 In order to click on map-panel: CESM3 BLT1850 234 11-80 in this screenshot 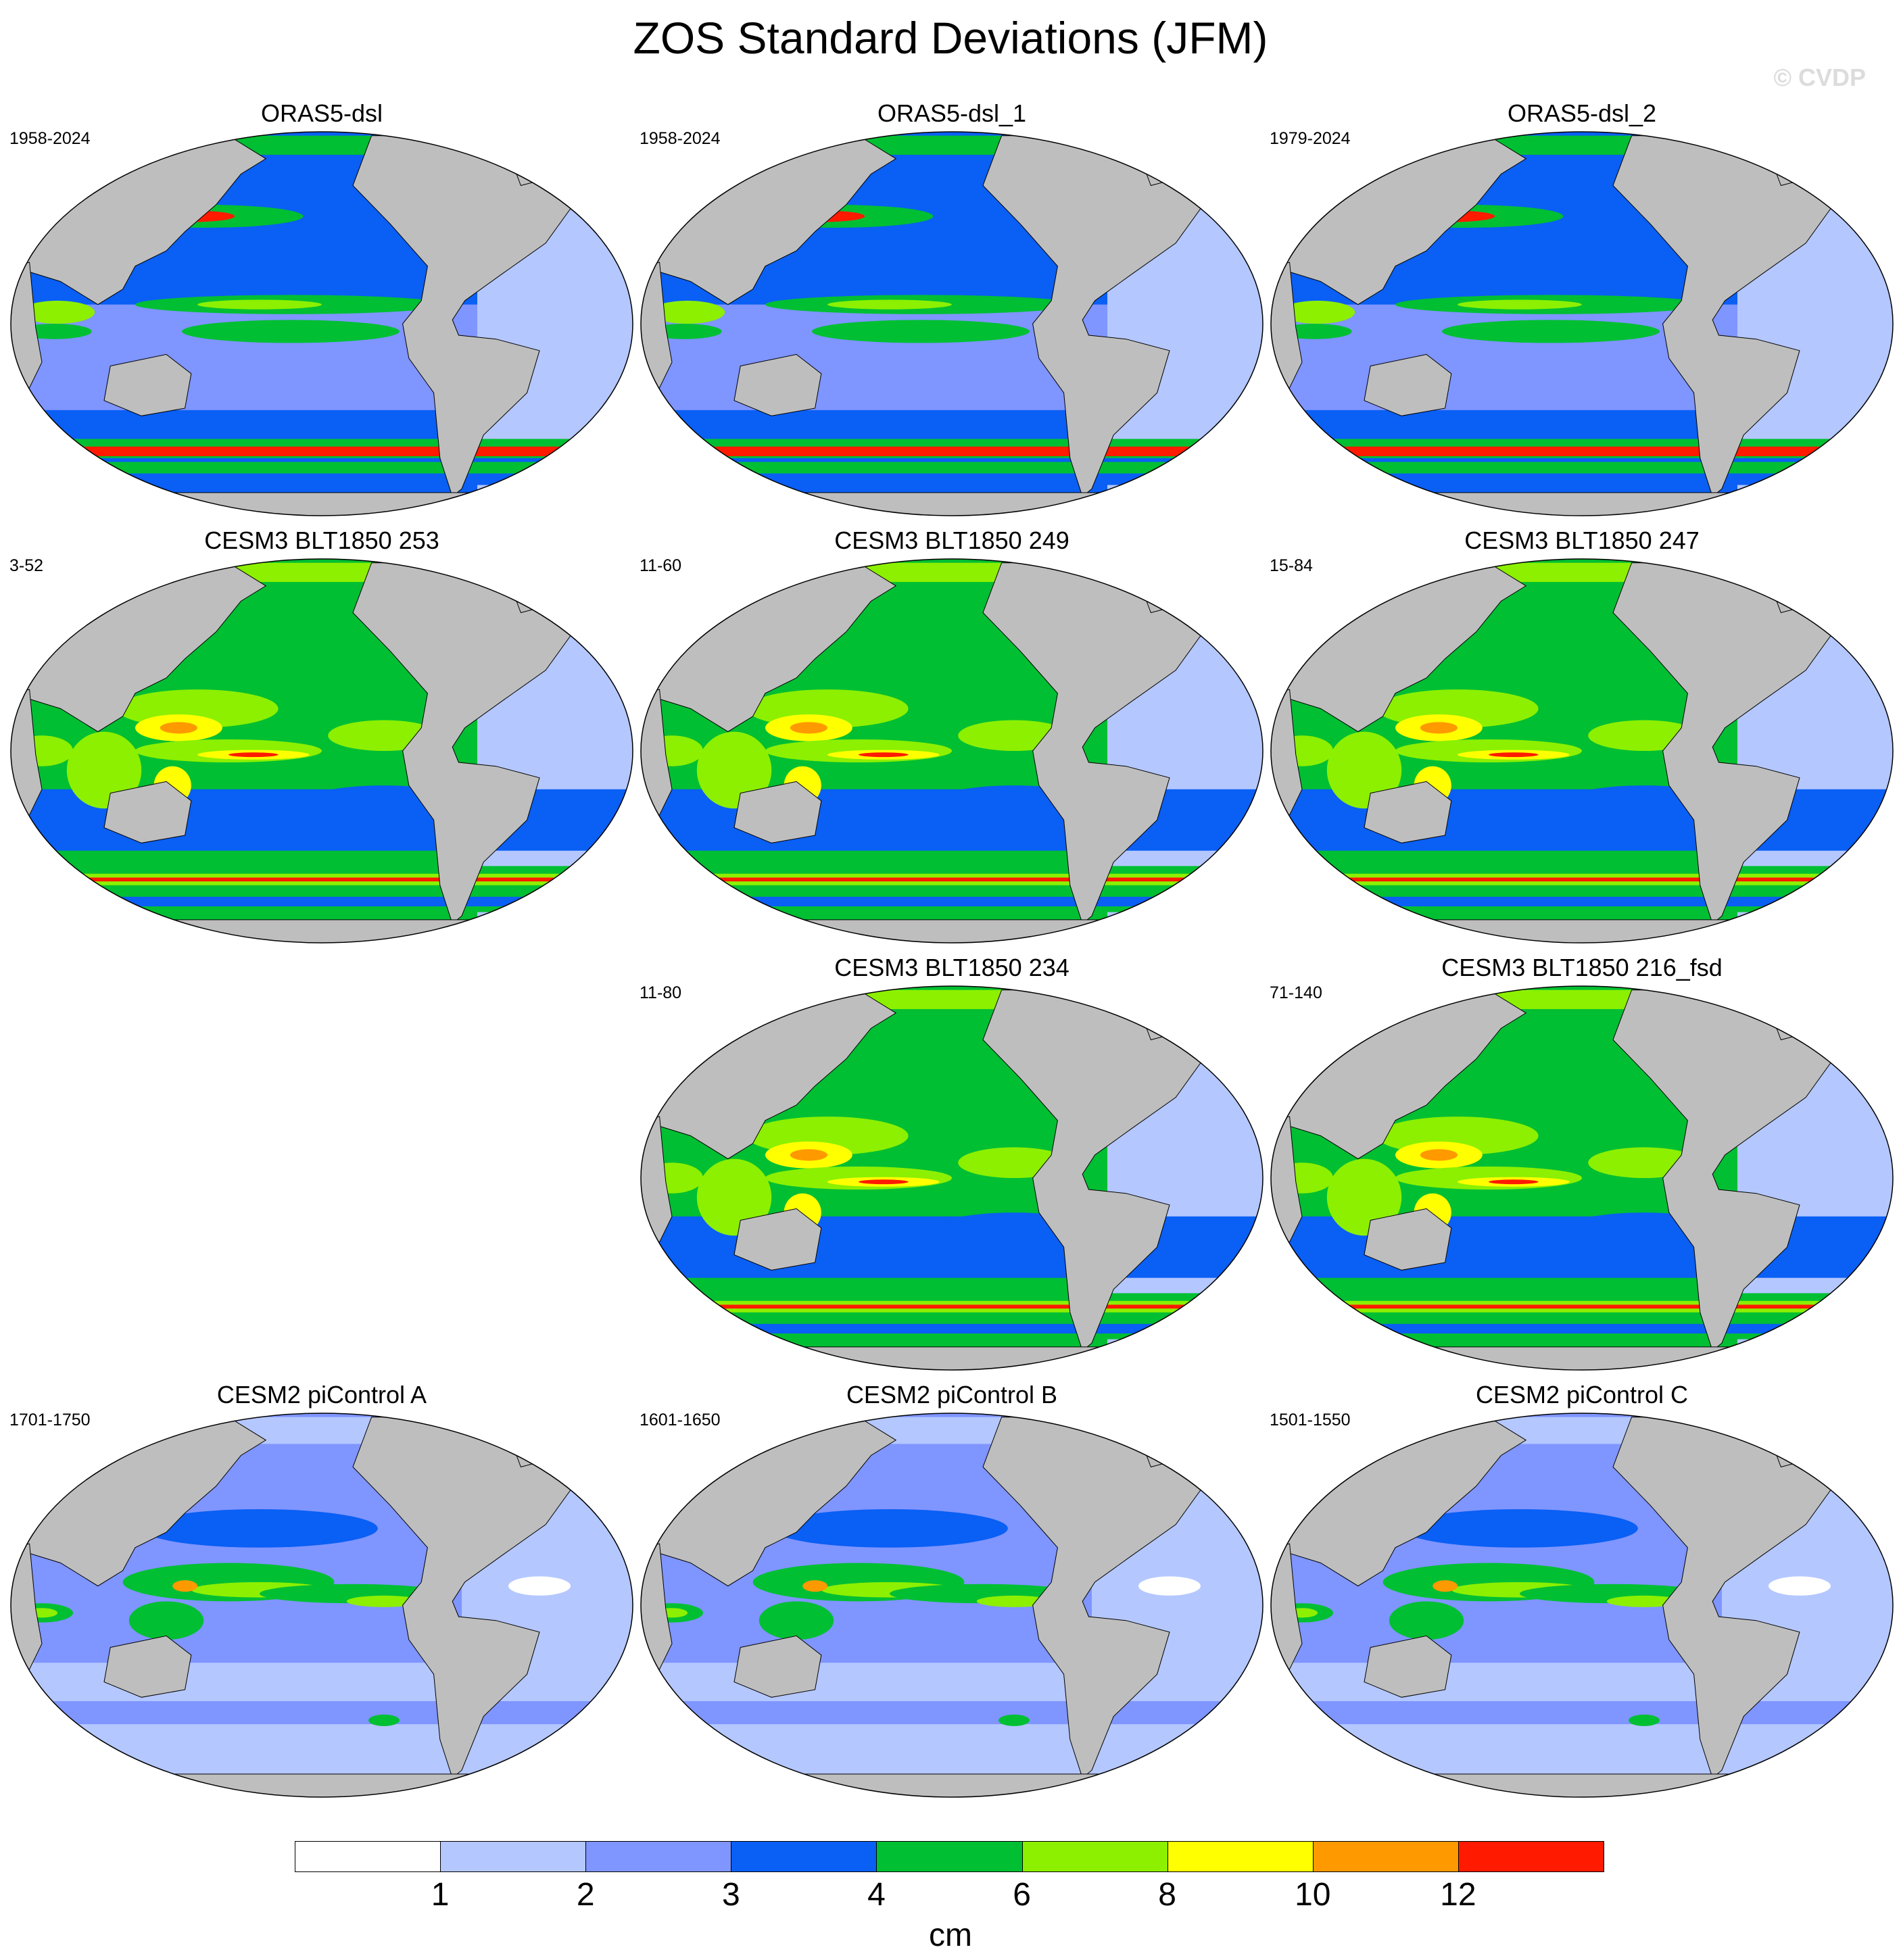, I will do `click(952, 1162)`.